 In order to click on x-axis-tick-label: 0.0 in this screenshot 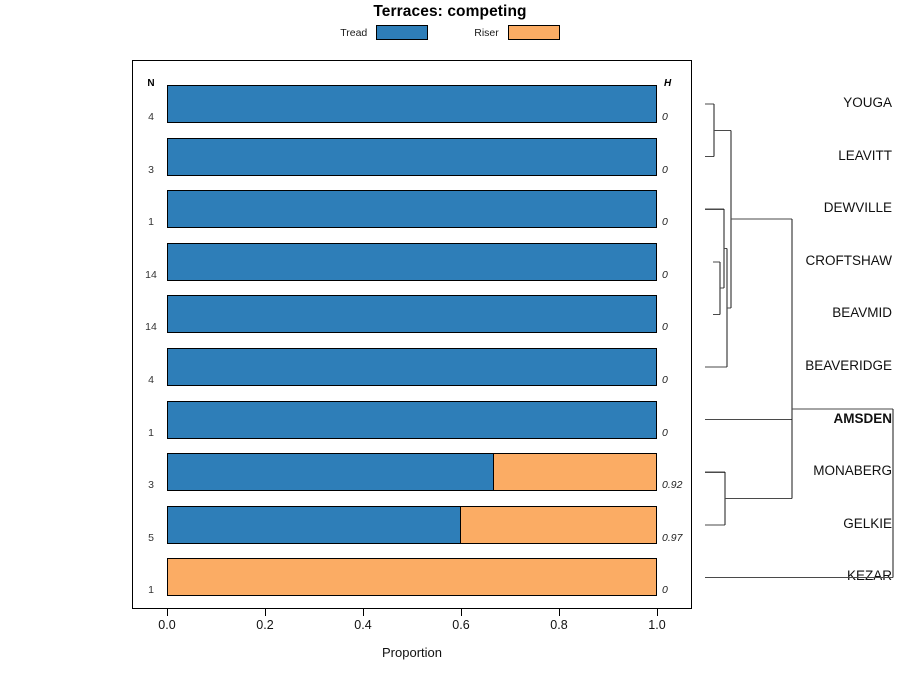, I will do `click(167, 625)`.